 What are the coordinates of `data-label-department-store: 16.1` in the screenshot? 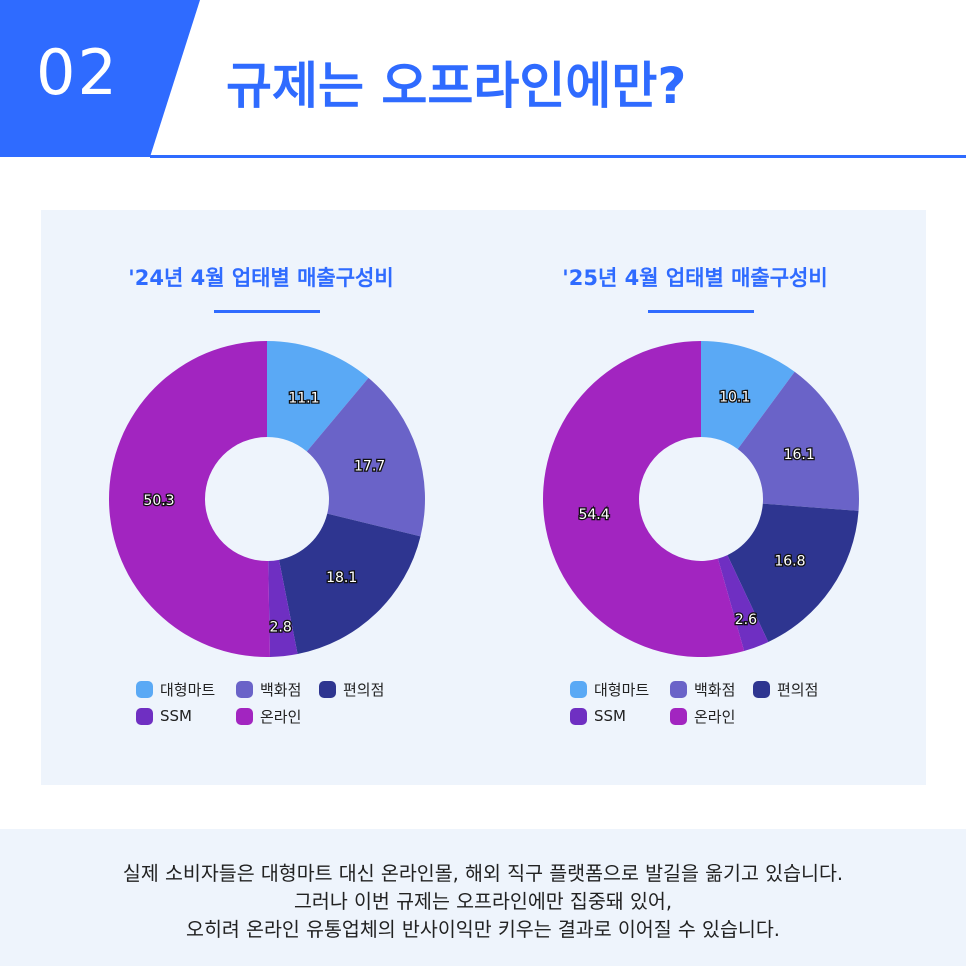 It's located at (799, 455).